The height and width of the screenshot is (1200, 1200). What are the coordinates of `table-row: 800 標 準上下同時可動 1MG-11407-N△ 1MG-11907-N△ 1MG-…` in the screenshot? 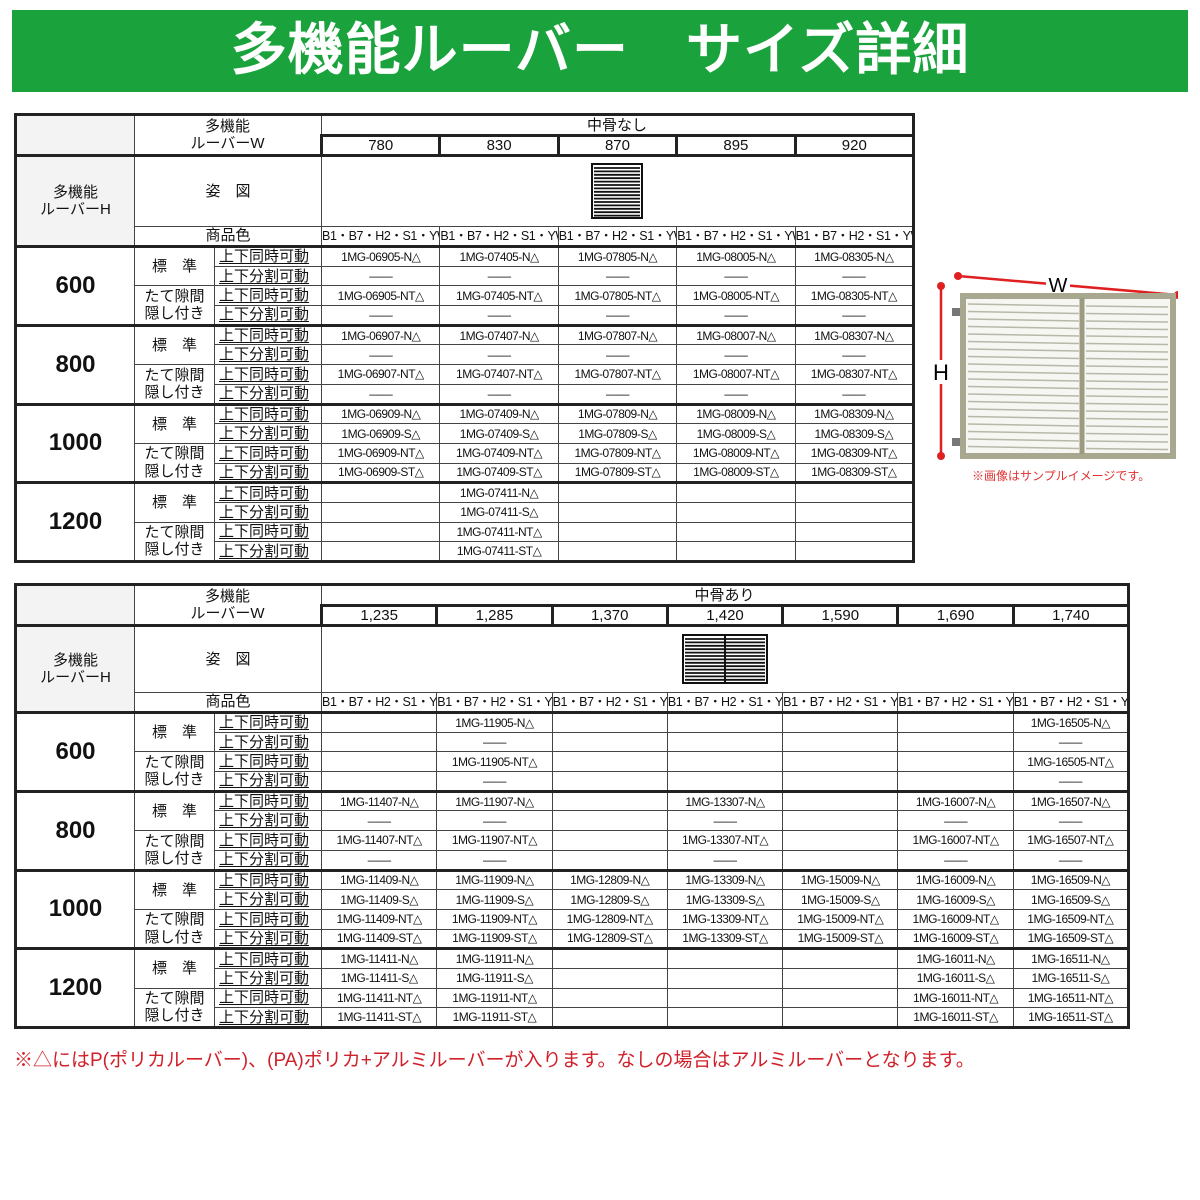 It's located at (572, 830).